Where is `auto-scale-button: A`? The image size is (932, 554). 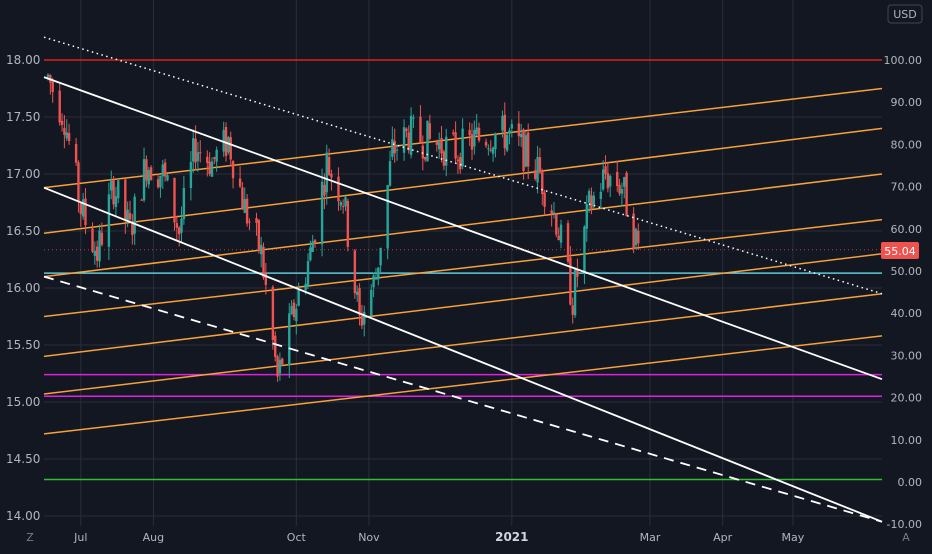 auto-scale-button: A is located at coordinates (906, 537).